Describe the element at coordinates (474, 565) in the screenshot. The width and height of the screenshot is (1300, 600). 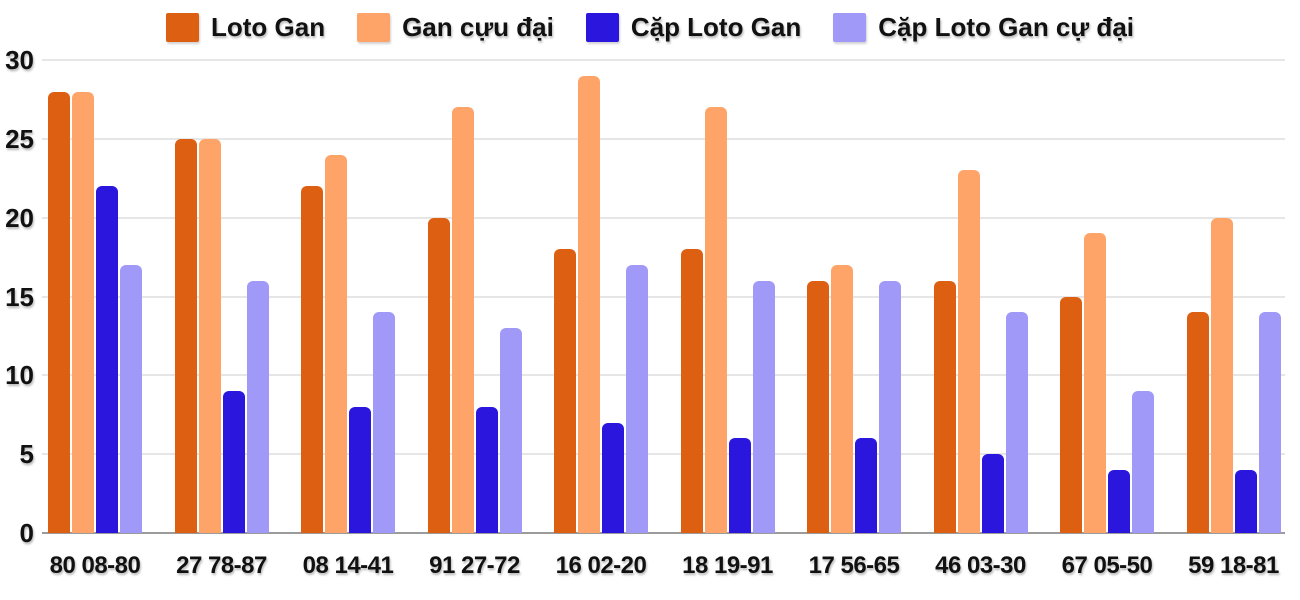
I see `x-tick-label: 91 27-72` at that location.